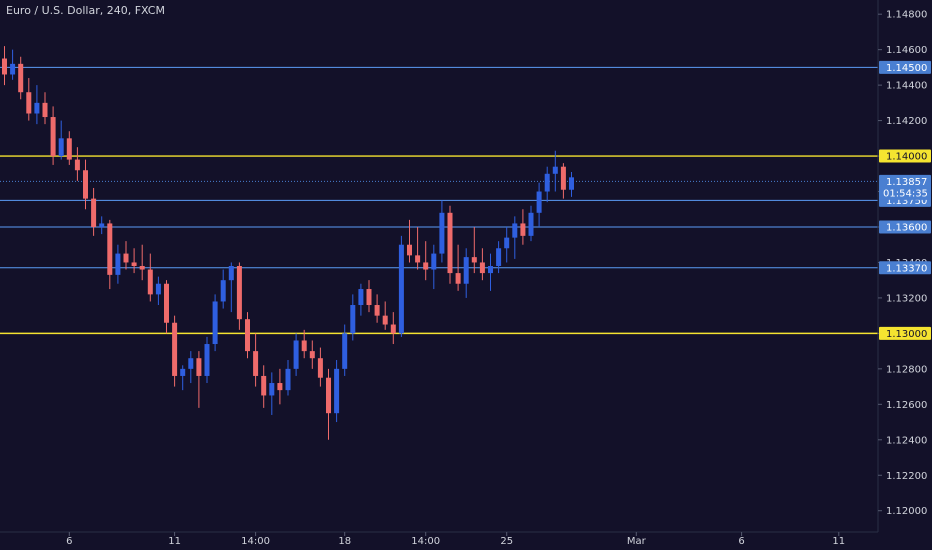 Image resolution: width=932 pixels, height=550 pixels. I want to click on current-price-badge, so click(905, 187).